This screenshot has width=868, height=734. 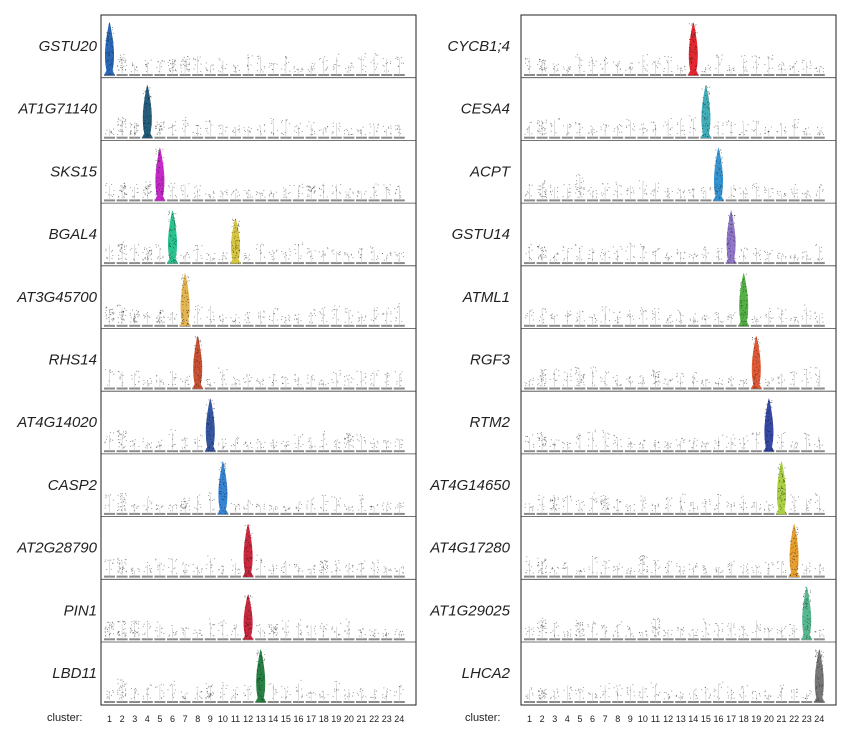 I want to click on tick-label-cluster-23: 23, so click(x=387, y=719).